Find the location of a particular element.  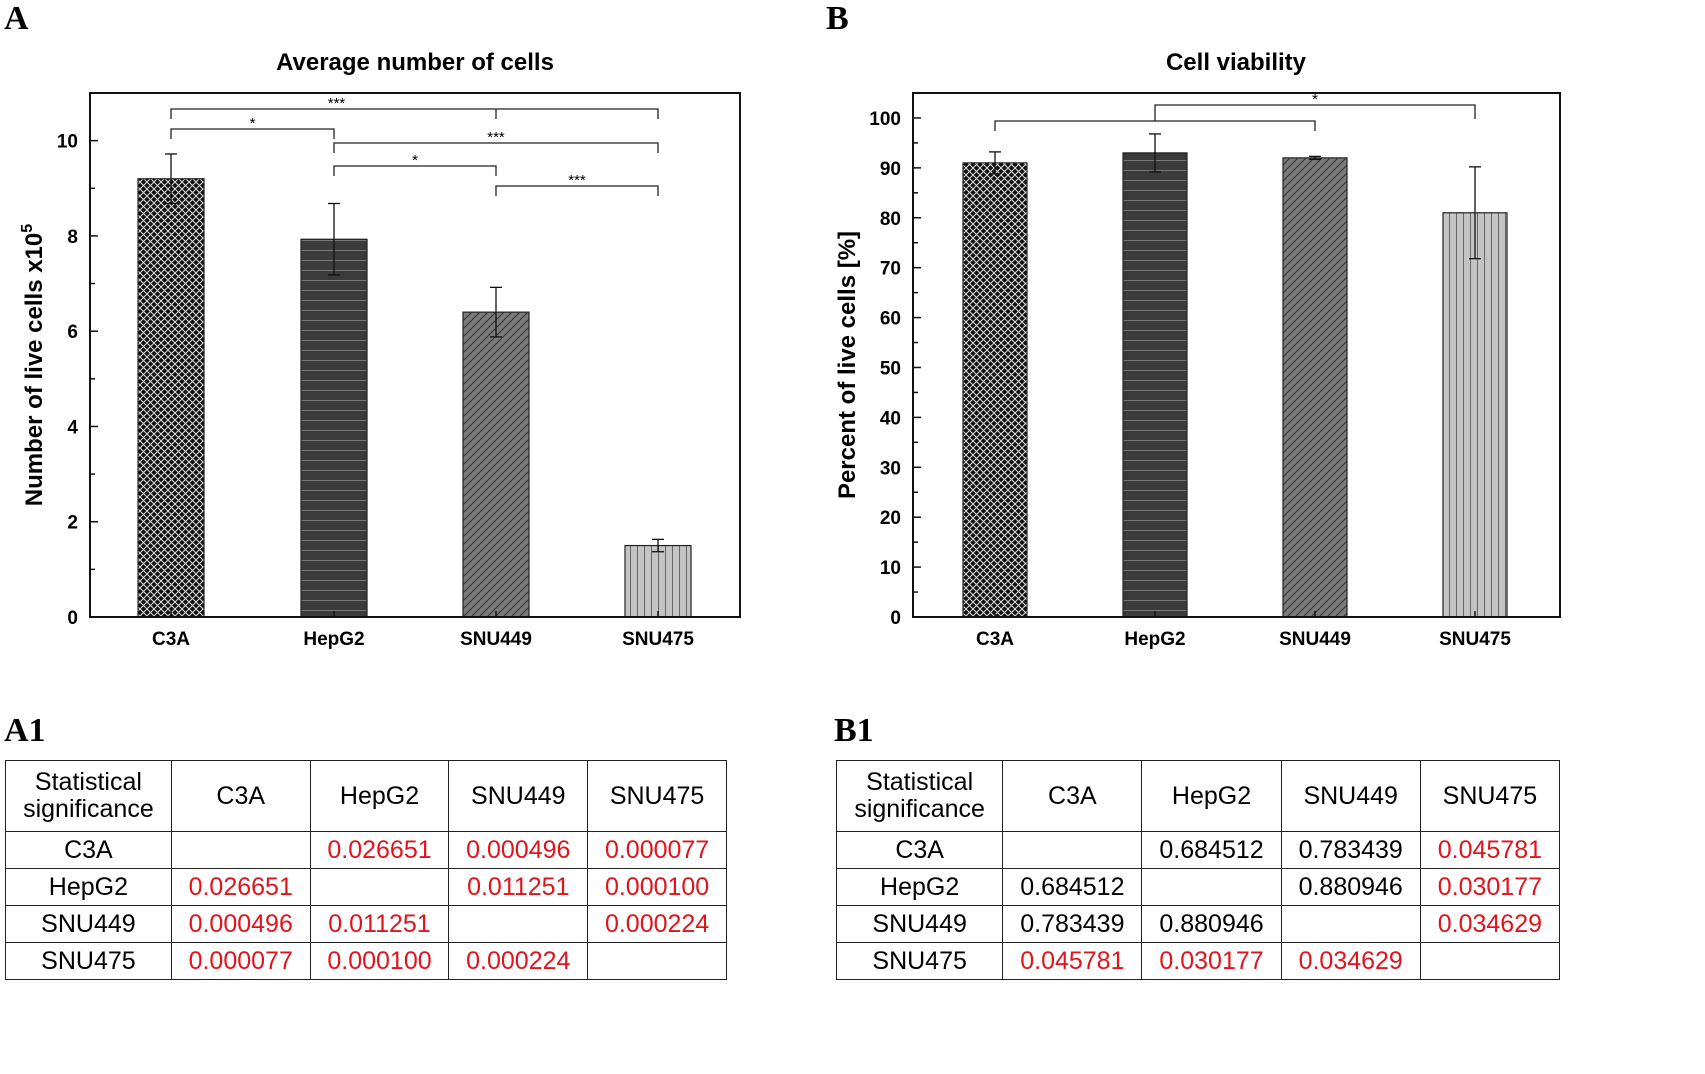

y-axis-label-superscript: 5 is located at coordinates (27, 228).